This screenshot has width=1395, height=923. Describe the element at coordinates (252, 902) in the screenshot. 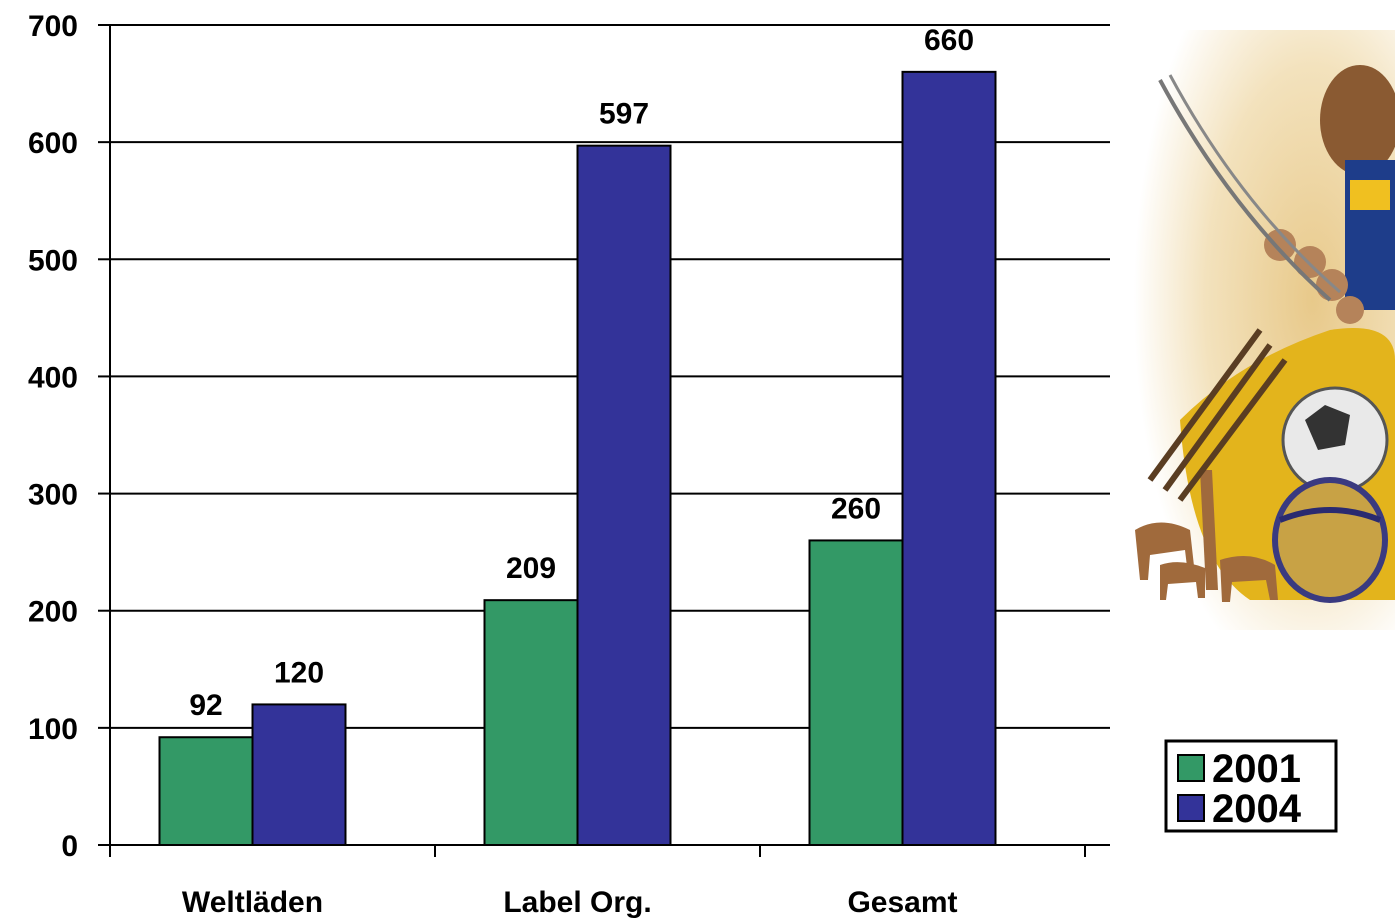

I see `category-label: Weltläden` at that location.